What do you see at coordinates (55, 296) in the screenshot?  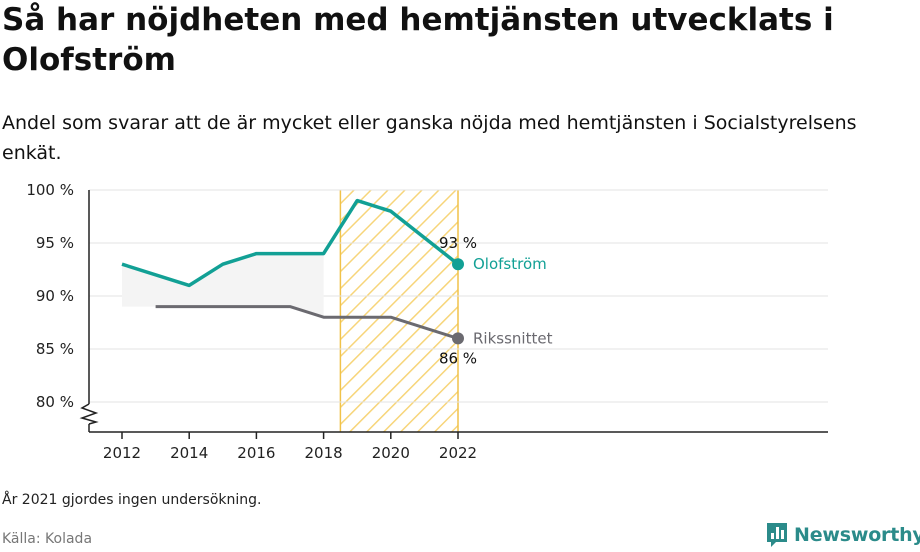 I see `y-tick-label: 90 %` at bounding box center [55, 296].